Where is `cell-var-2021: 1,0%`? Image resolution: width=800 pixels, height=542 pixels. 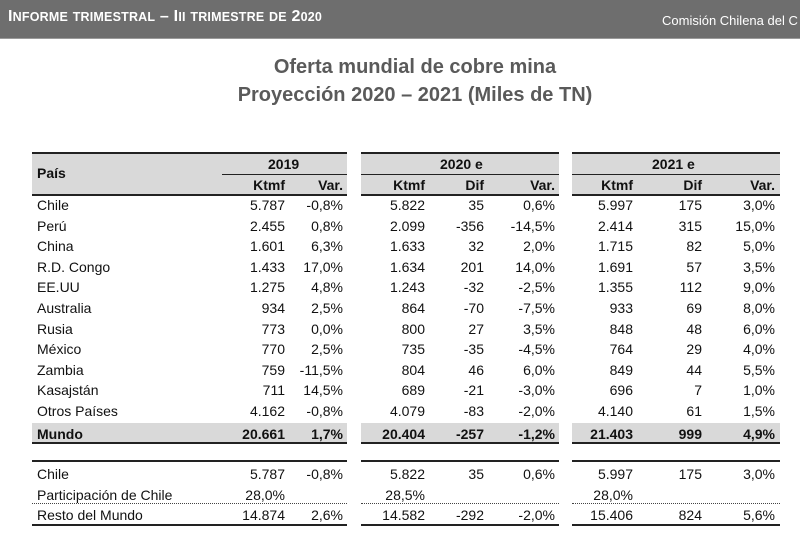 cell-var-2021: 1,0% is located at coordinates (759, 390).